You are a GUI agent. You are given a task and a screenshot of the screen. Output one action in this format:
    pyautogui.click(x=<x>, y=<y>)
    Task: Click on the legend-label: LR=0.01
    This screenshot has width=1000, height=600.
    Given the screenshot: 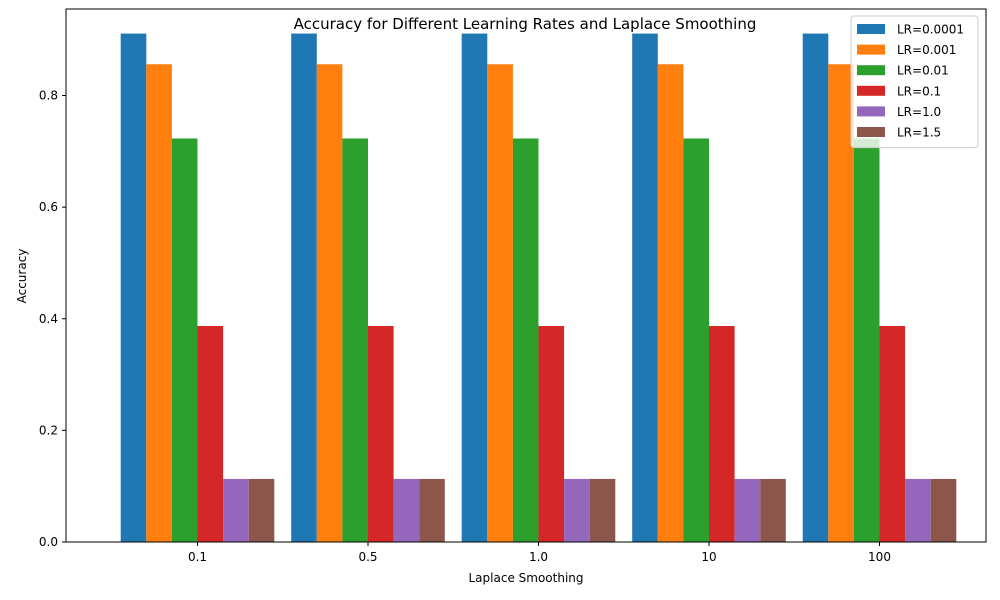 What is the action you would take?
    pyautogui.click(x=923, y=71)
    